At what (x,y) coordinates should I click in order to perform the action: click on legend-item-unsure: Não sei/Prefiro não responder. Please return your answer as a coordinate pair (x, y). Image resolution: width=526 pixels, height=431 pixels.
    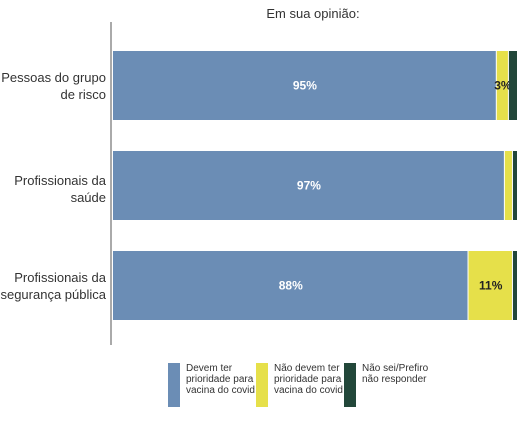
    Looking at the image, I should click on (392, 385).